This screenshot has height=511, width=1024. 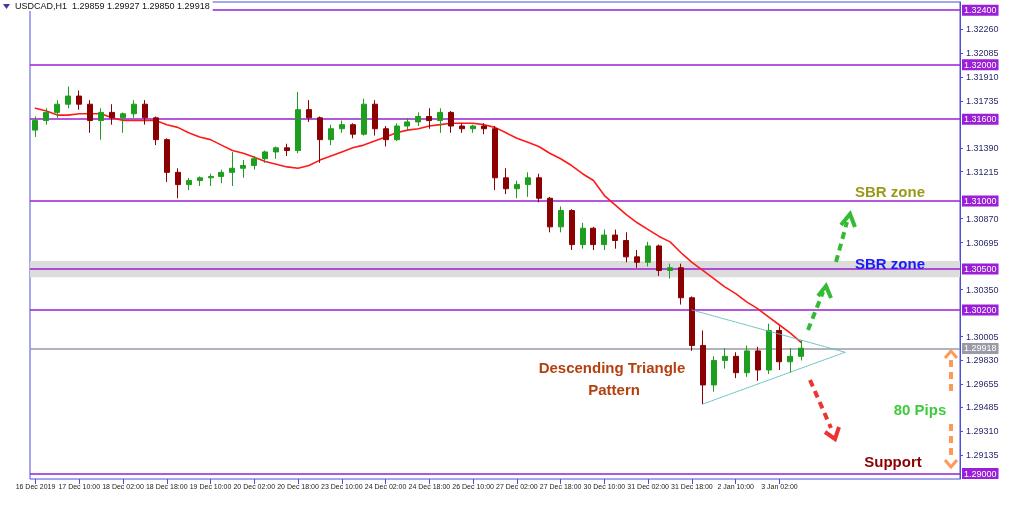 What do you see at coordinates (112, 5) in the screenshot?
I see `chart-title: USDCAD,H1 1.29859 1.29927 1.29850 1.29918` at bounding box center [112, 5].